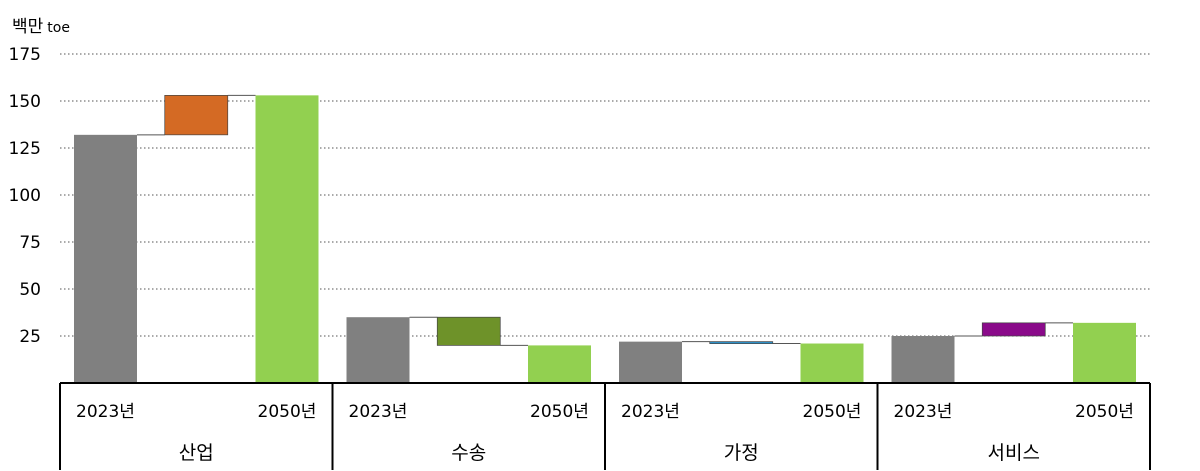 Image resolution: width=1200 pixels, height=471 pixels. I want to click on y-tick-label: 125, so click(25, 149).